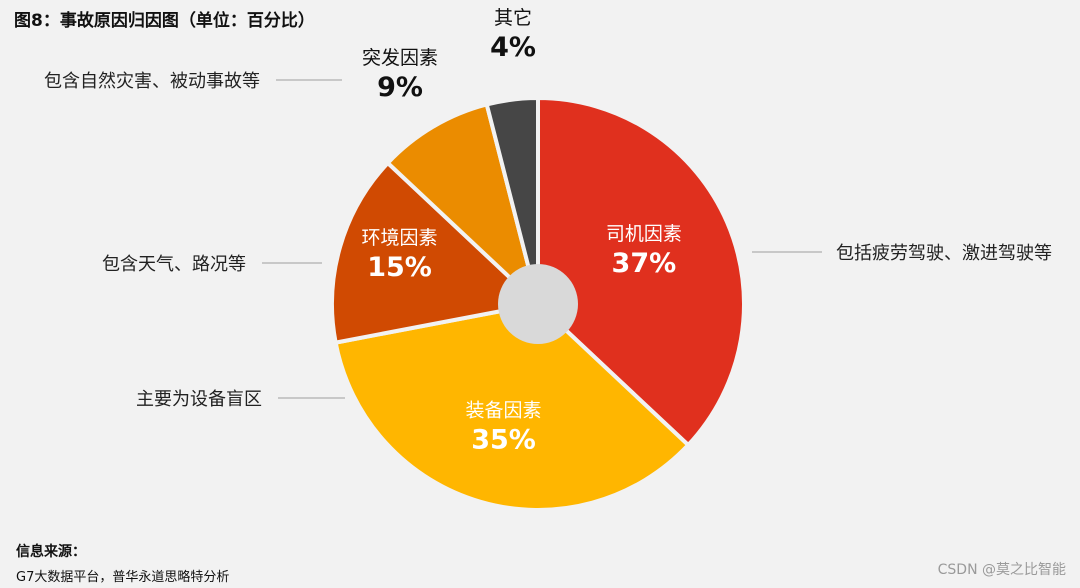 The height and width of the screenshot is (588, 1080). Describe the element at coordinates (152, 81) in the screenshot. I see `slice-annotation: 包含自然灾害、被动事故等` at that location.